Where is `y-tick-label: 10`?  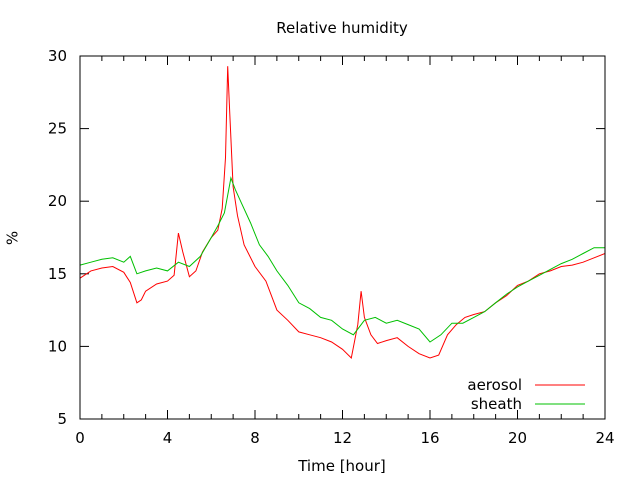 y-tick-label: 10 is located at coordinates (57, 346).